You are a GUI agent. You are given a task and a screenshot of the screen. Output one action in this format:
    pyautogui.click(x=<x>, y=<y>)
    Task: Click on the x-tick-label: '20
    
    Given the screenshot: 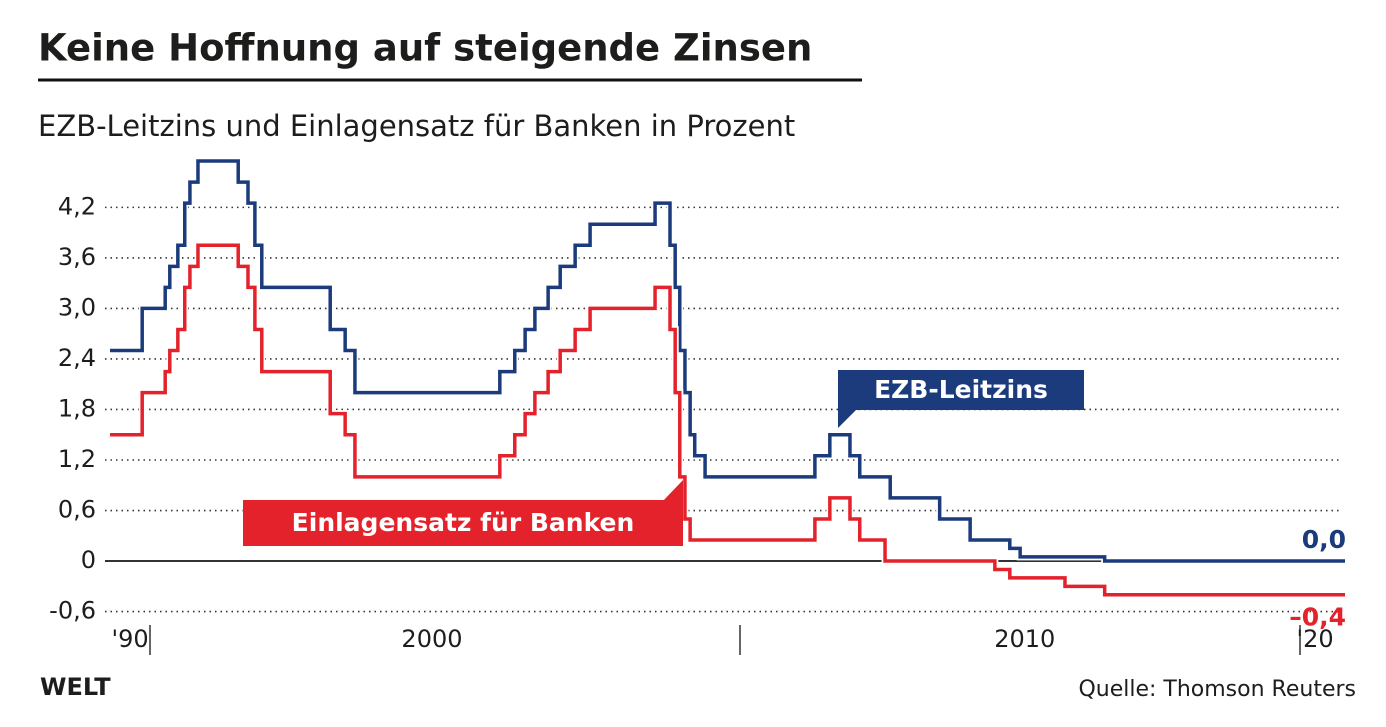 What is the action you would take?
    pyautogui.click(x=1315, y=639)
    